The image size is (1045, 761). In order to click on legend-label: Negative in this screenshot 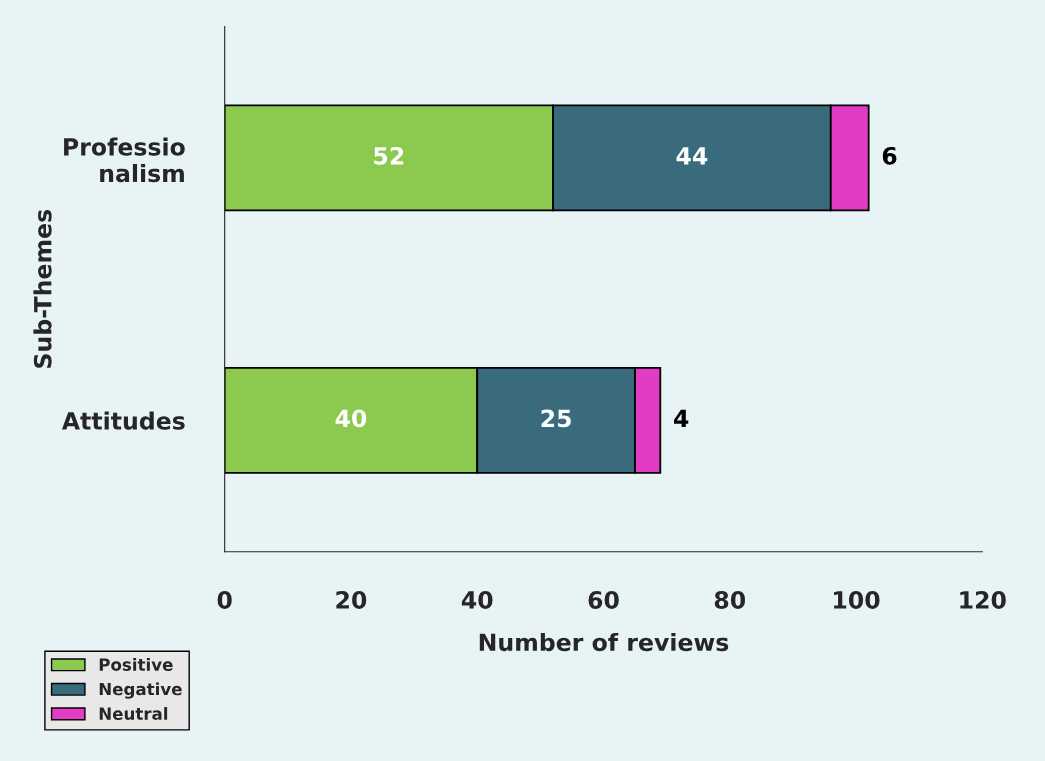, I will do `click(140, 690)`.